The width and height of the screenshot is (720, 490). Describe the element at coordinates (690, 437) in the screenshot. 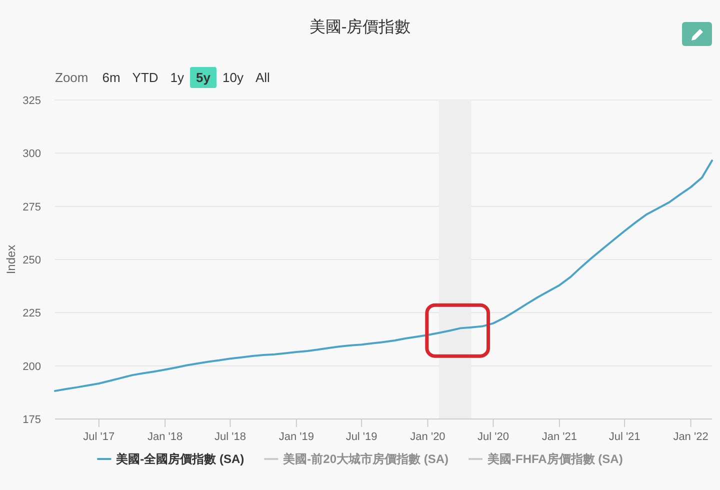

I see `x-tick-label: Jan '22` at that location.